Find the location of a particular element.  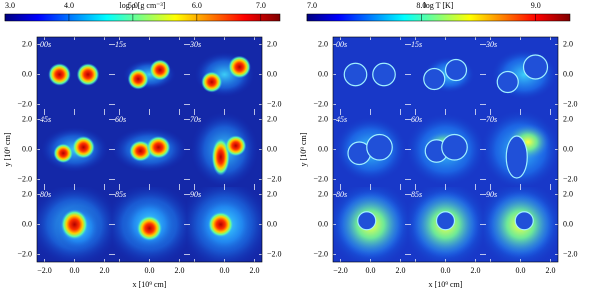

time-label: 70s is located at coordinates (195, 119).